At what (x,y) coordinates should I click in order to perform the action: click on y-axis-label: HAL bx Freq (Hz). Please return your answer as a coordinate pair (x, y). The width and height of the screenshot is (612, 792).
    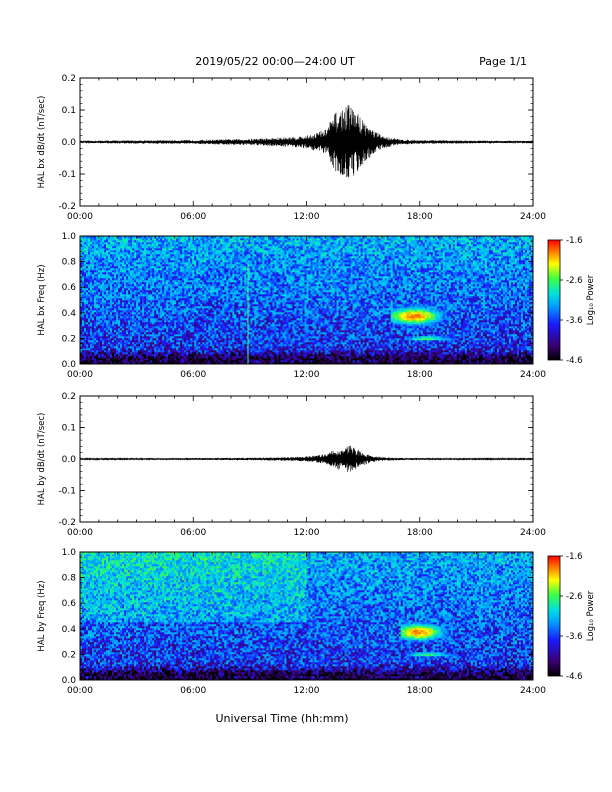
    Looking at the image, I should click on (42, 299).